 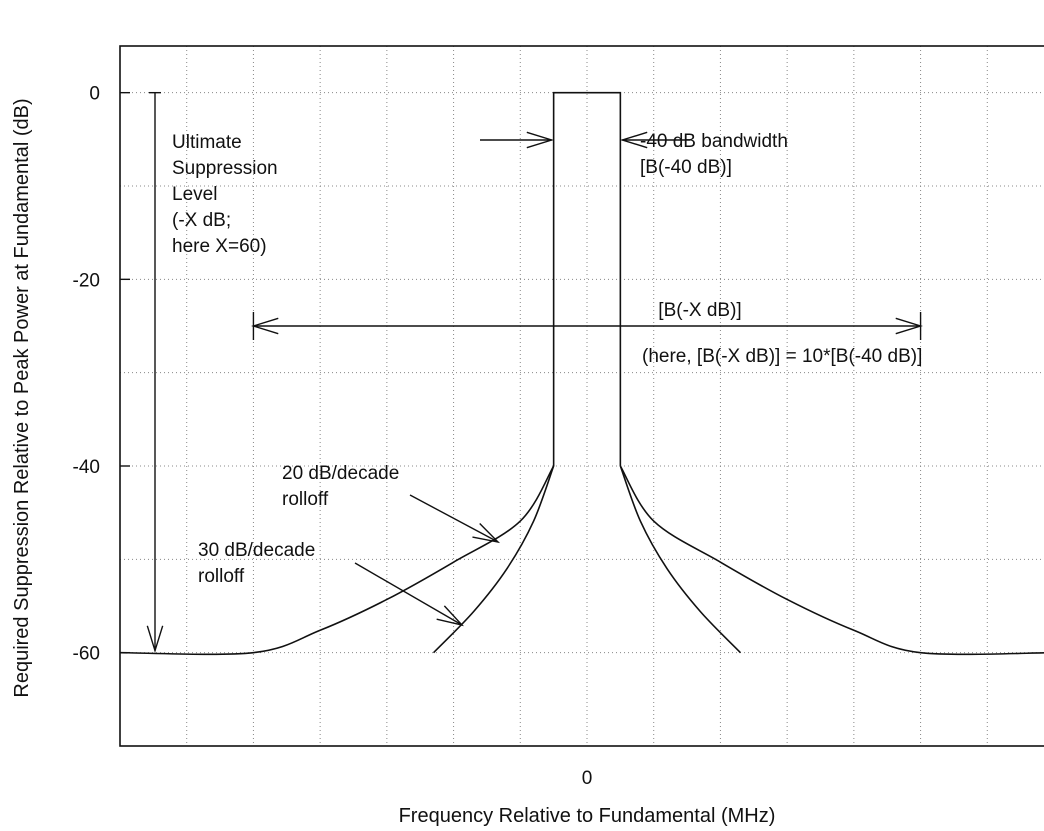 What do you see at coordinates (305, 499) in the screenshot?
I see `rolloff20-text-line-1: rolloff` at bounding box center [305, 499].